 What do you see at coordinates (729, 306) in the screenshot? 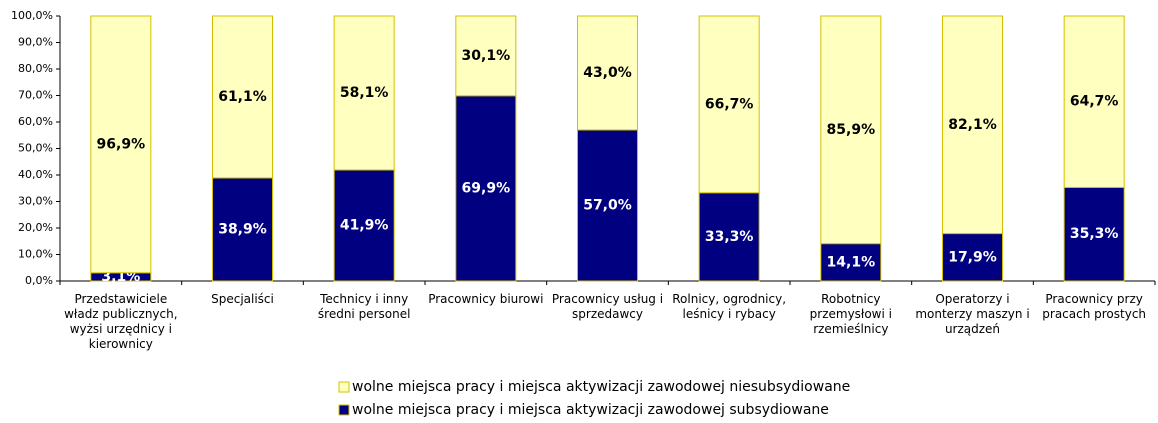
I see `x-tick-label: Rolnicy, ogrodnicy, leśnicy i rybacy` at bounding box center [729, 306].